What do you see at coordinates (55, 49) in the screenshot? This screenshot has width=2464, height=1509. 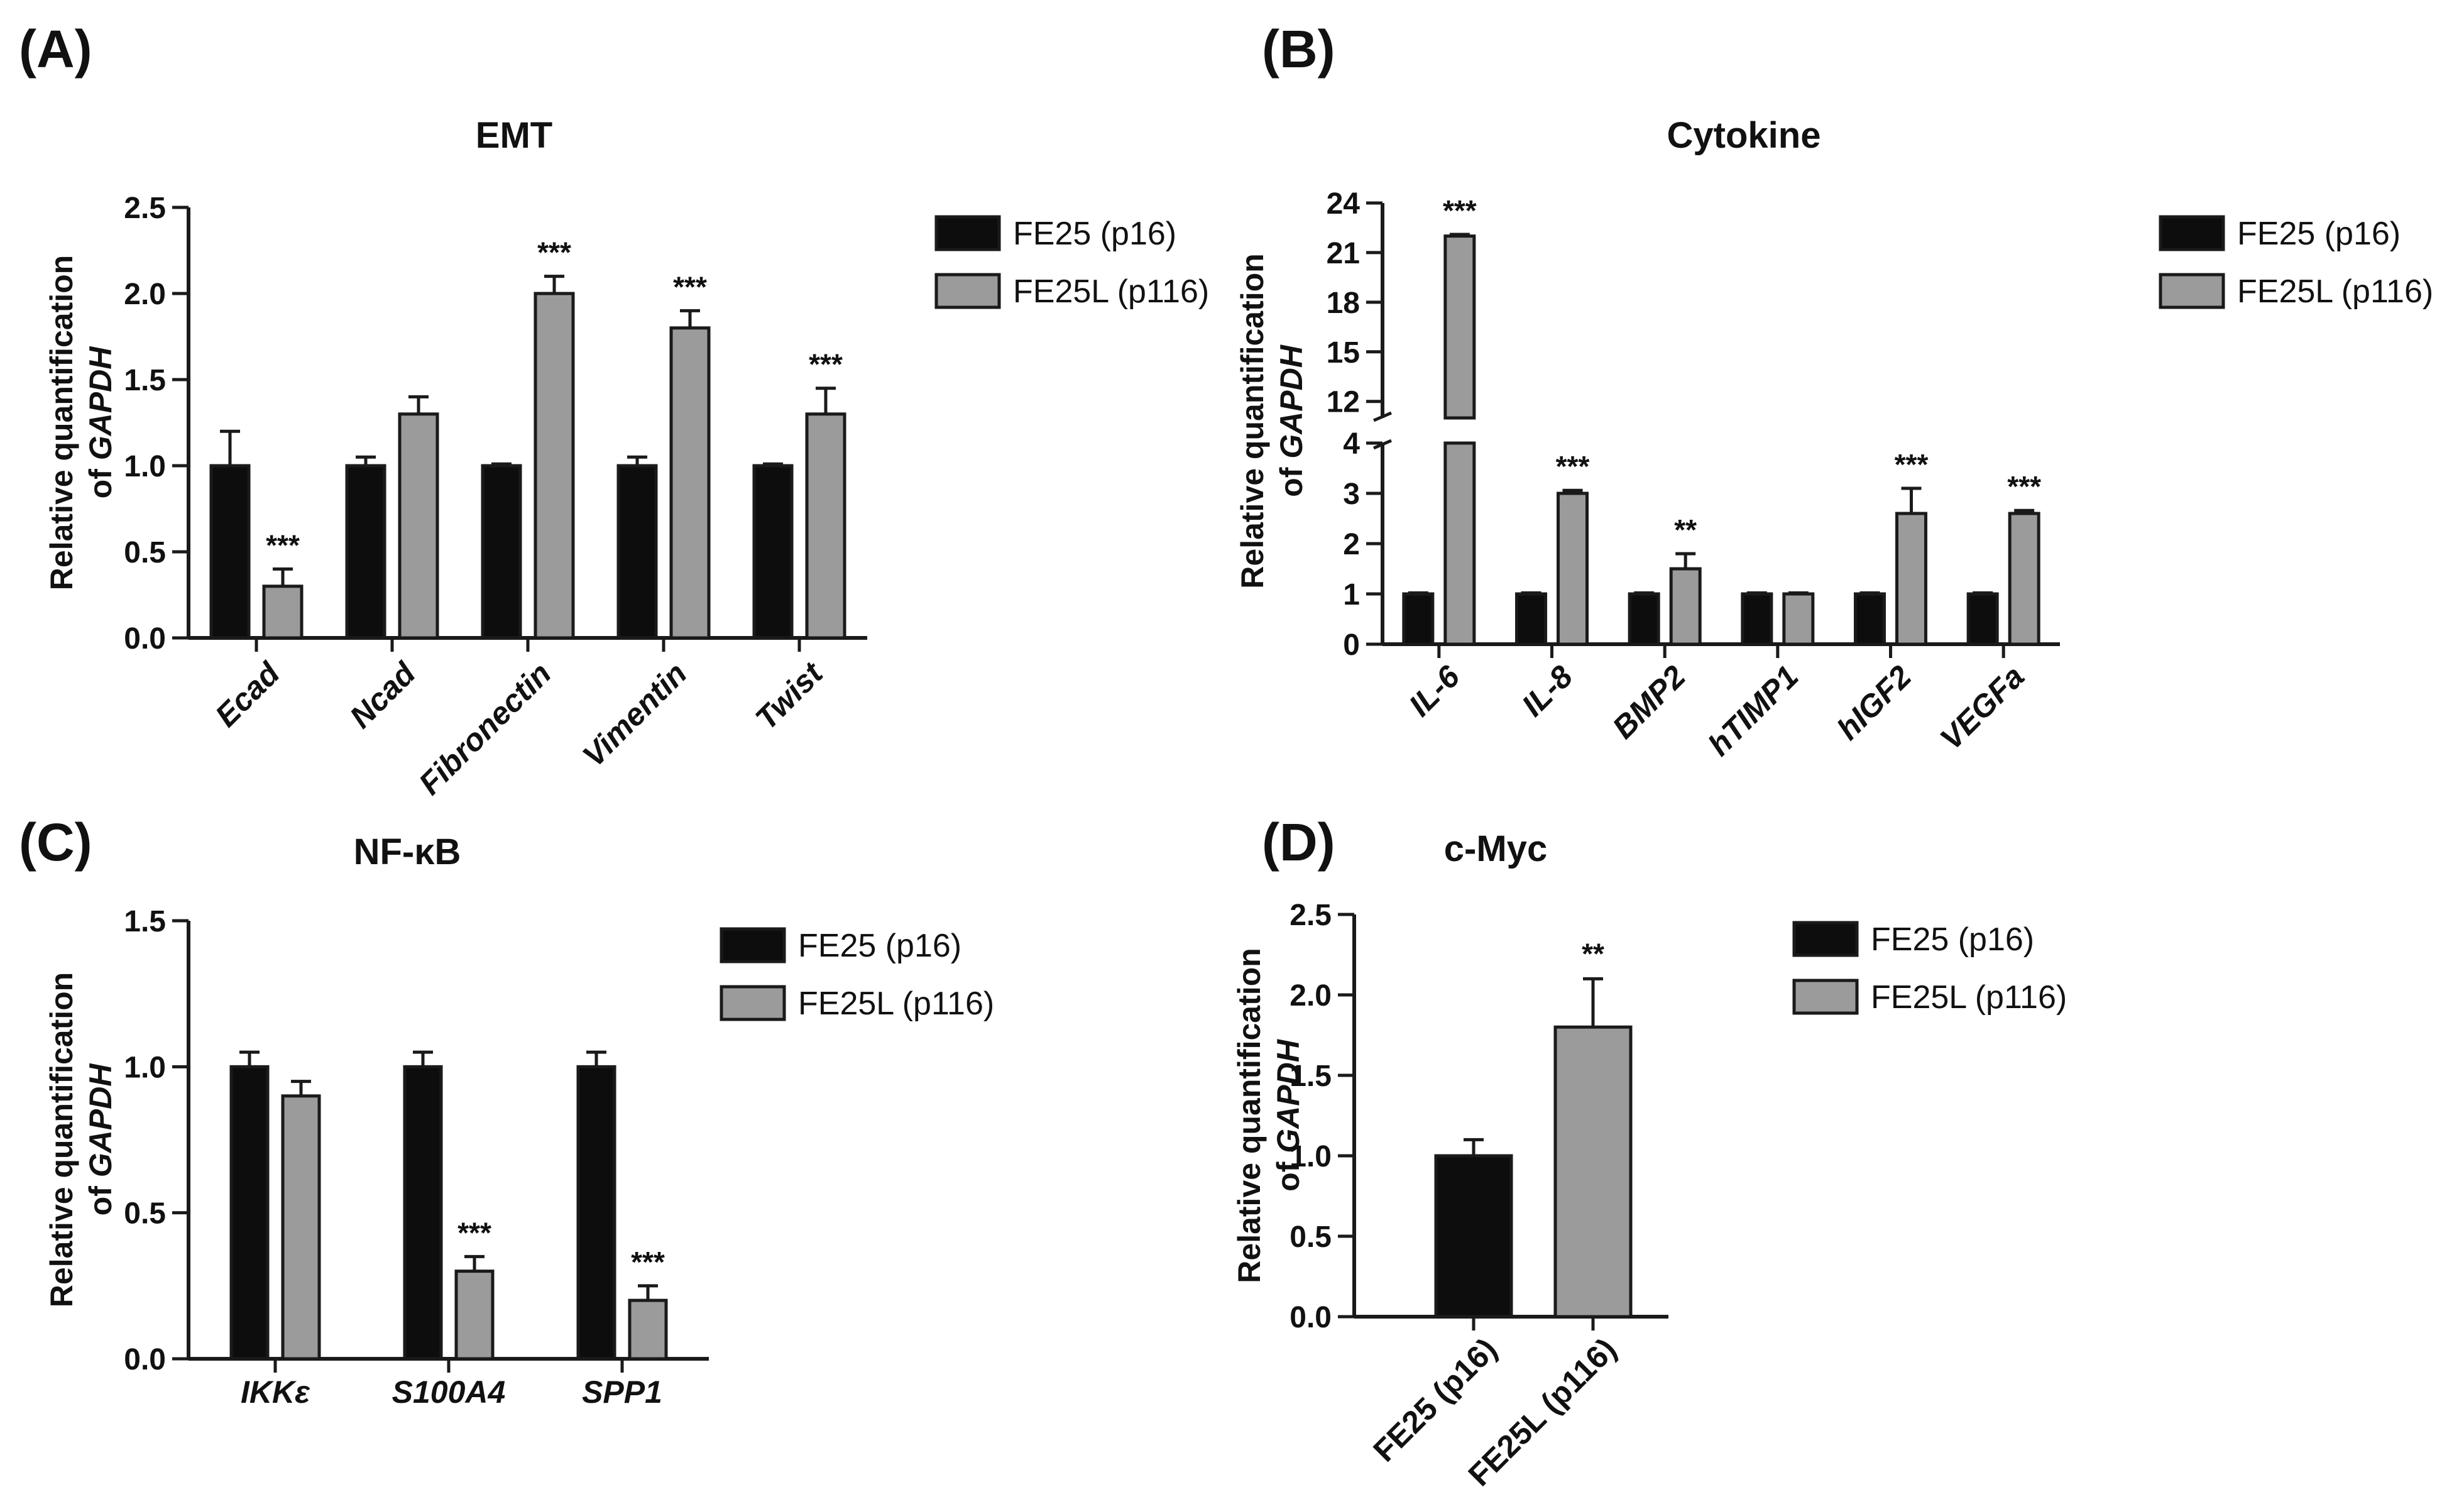 I see `panel-label-a: (A)` at bounding box center [55, 49].